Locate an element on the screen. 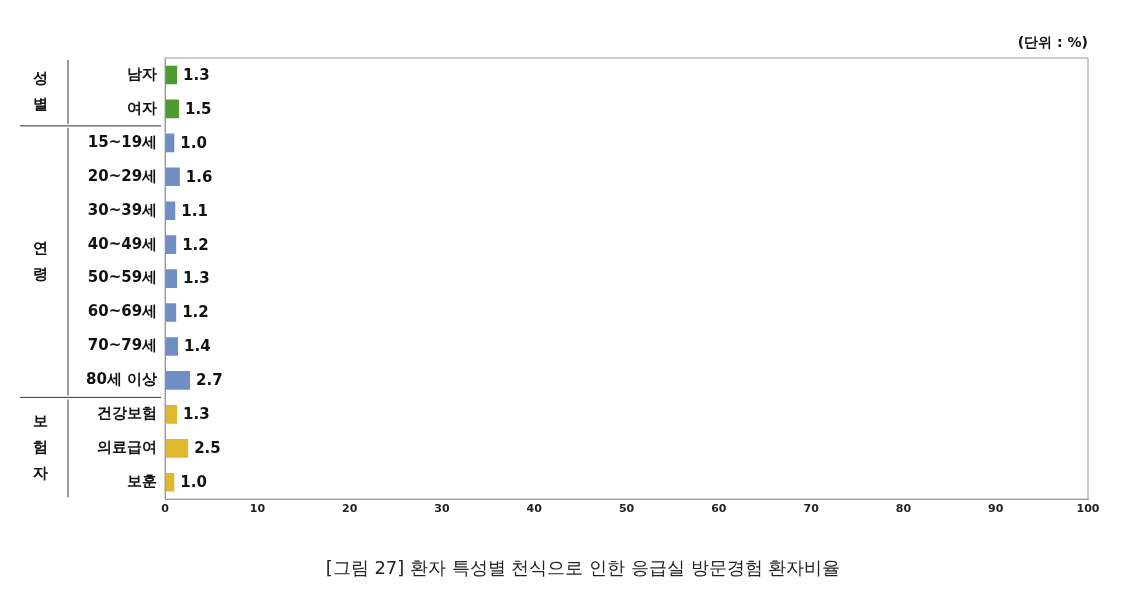 The width and height of the screenshot is (1126, 604). x-tick-label: 30 is located at coordinates (442, 508).